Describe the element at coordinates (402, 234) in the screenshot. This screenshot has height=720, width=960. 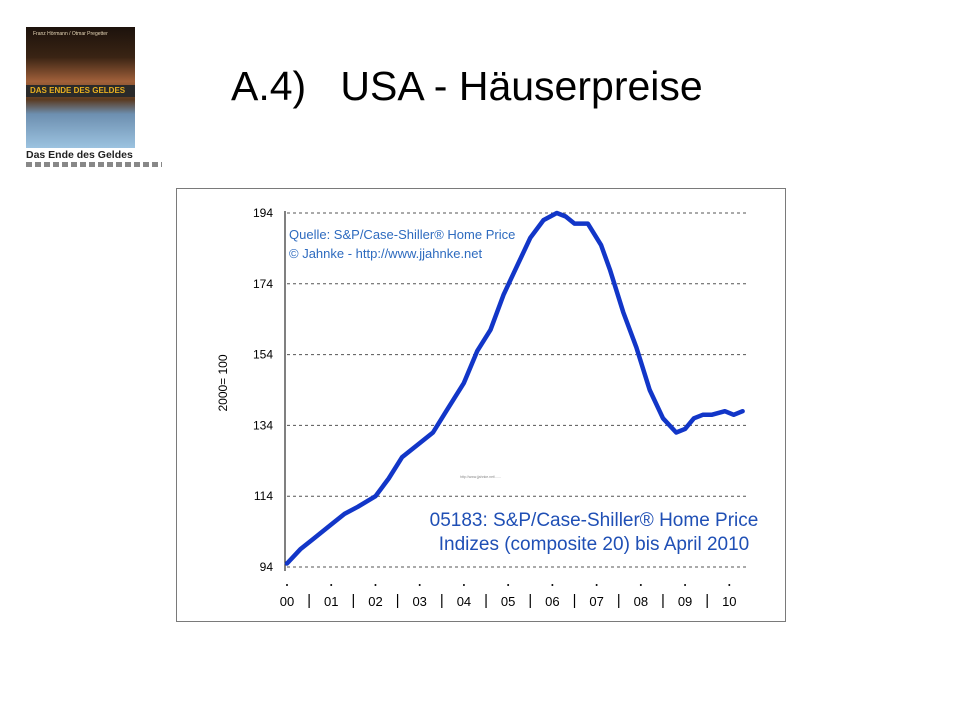
I see `source-line-1: Quelle: S&P/Case-Shiller® Home Price` at that location.